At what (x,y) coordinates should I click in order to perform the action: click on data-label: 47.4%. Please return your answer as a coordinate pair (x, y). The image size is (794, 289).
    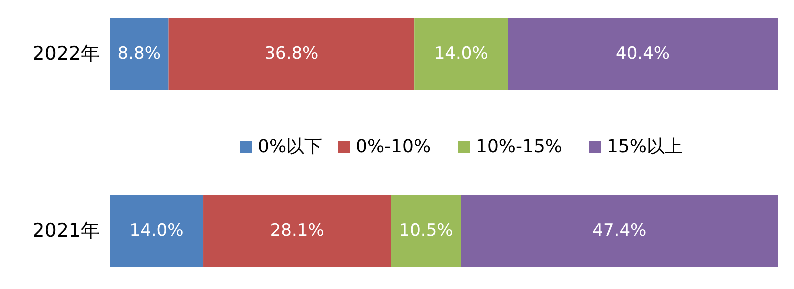
    Looking at the image, I should click on (619, 231).